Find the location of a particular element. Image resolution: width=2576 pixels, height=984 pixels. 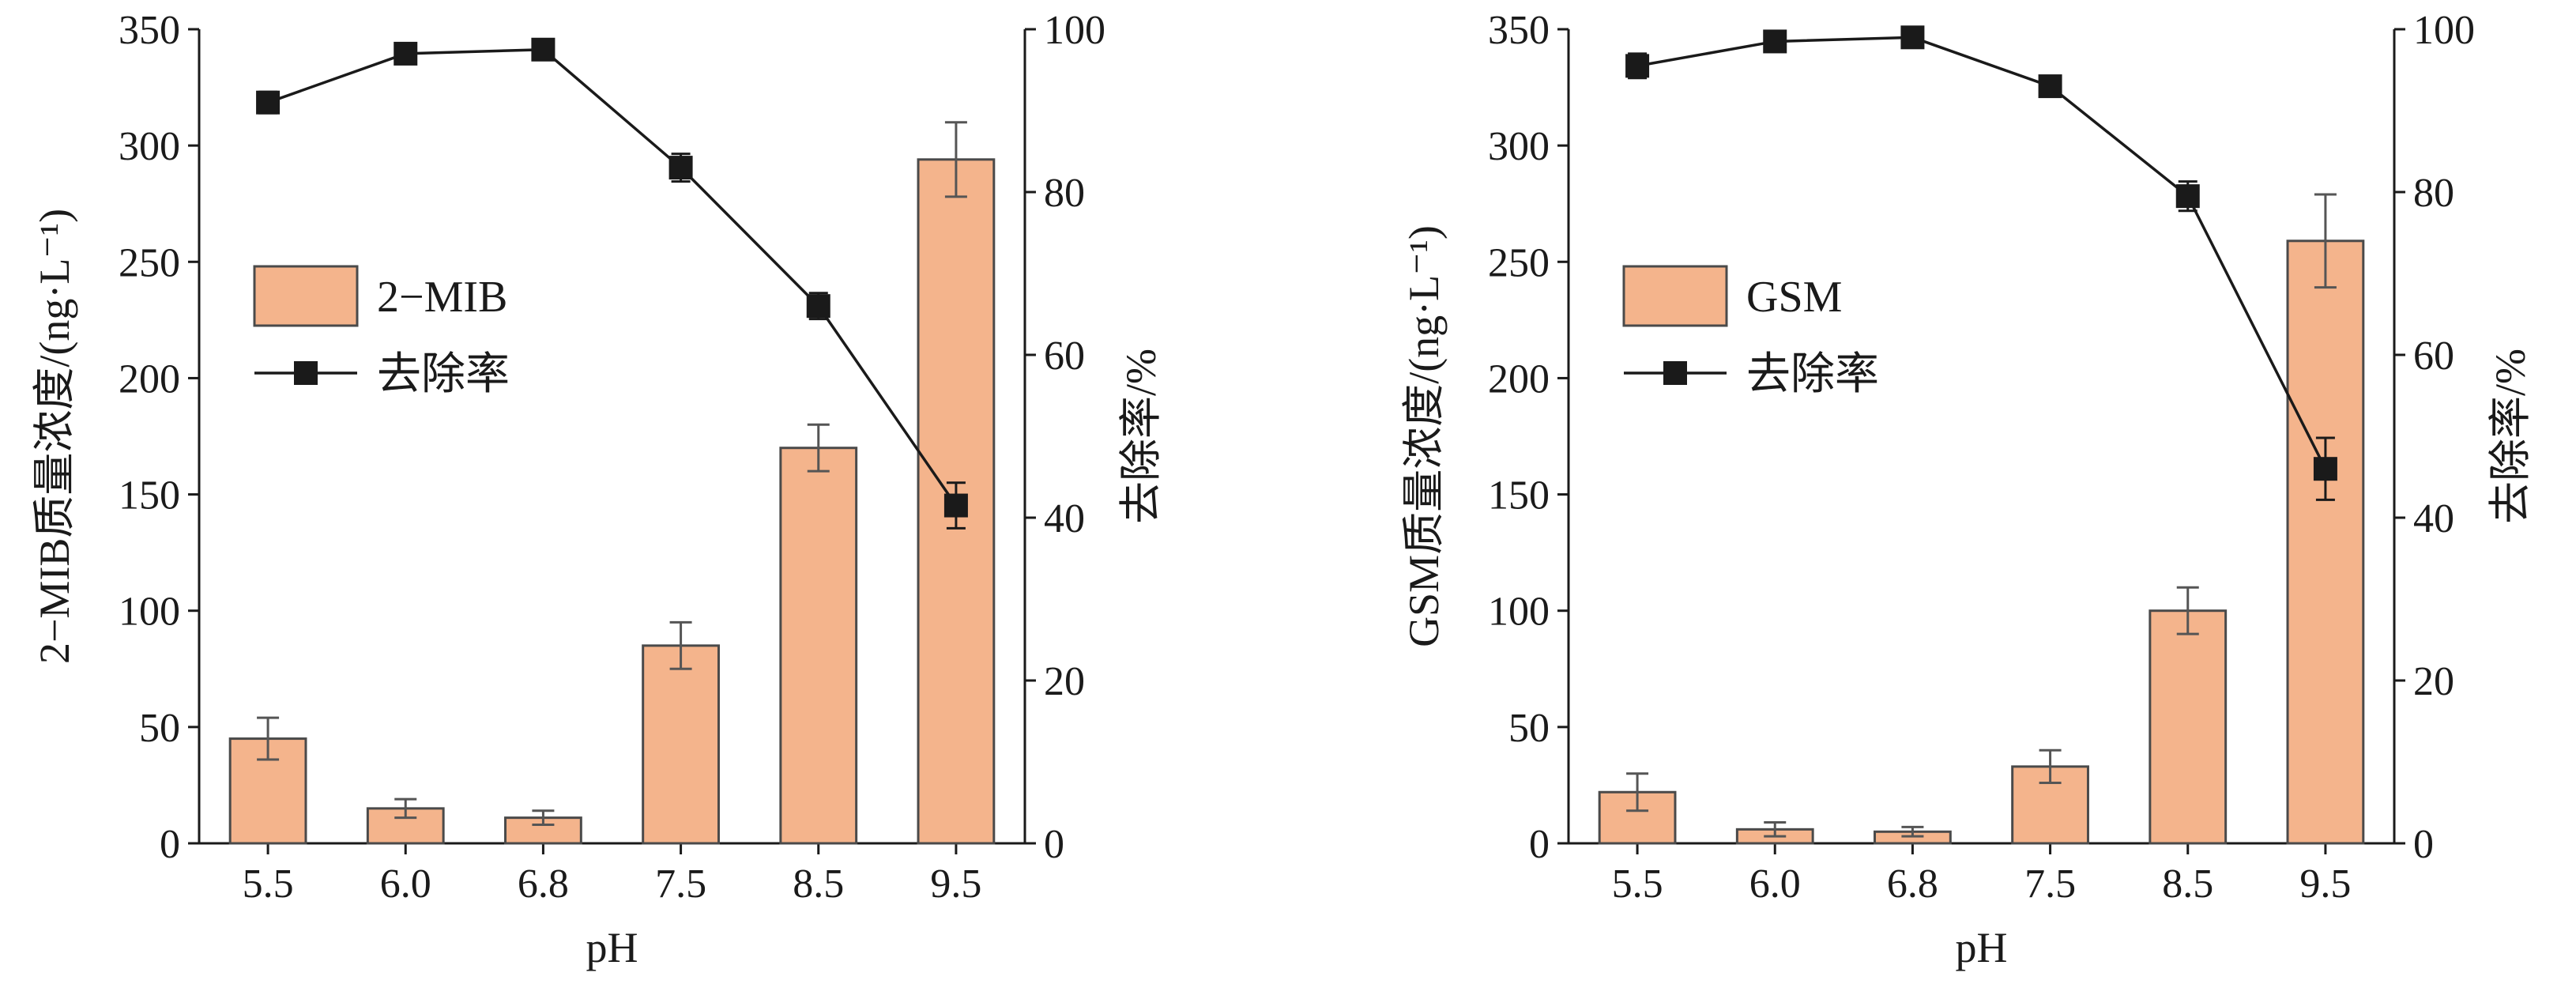

left-y-axis-label: GSM质量浓度/(ng·L⁻¹) is located at coordinates (1424, 436).